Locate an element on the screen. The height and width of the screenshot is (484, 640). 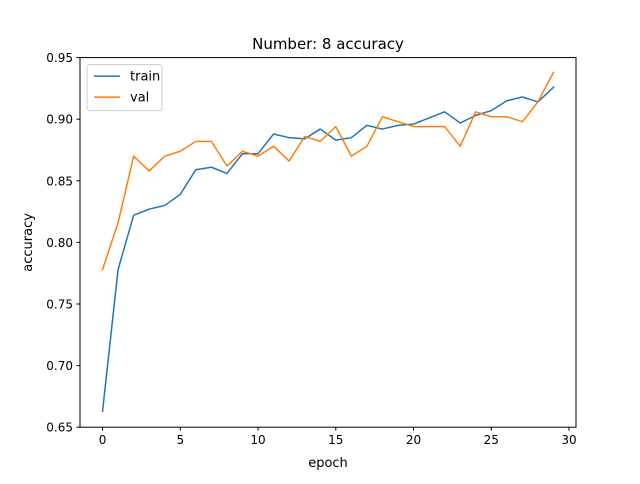
y-tick-label: 0.85 is located at coordinates (59, 181).